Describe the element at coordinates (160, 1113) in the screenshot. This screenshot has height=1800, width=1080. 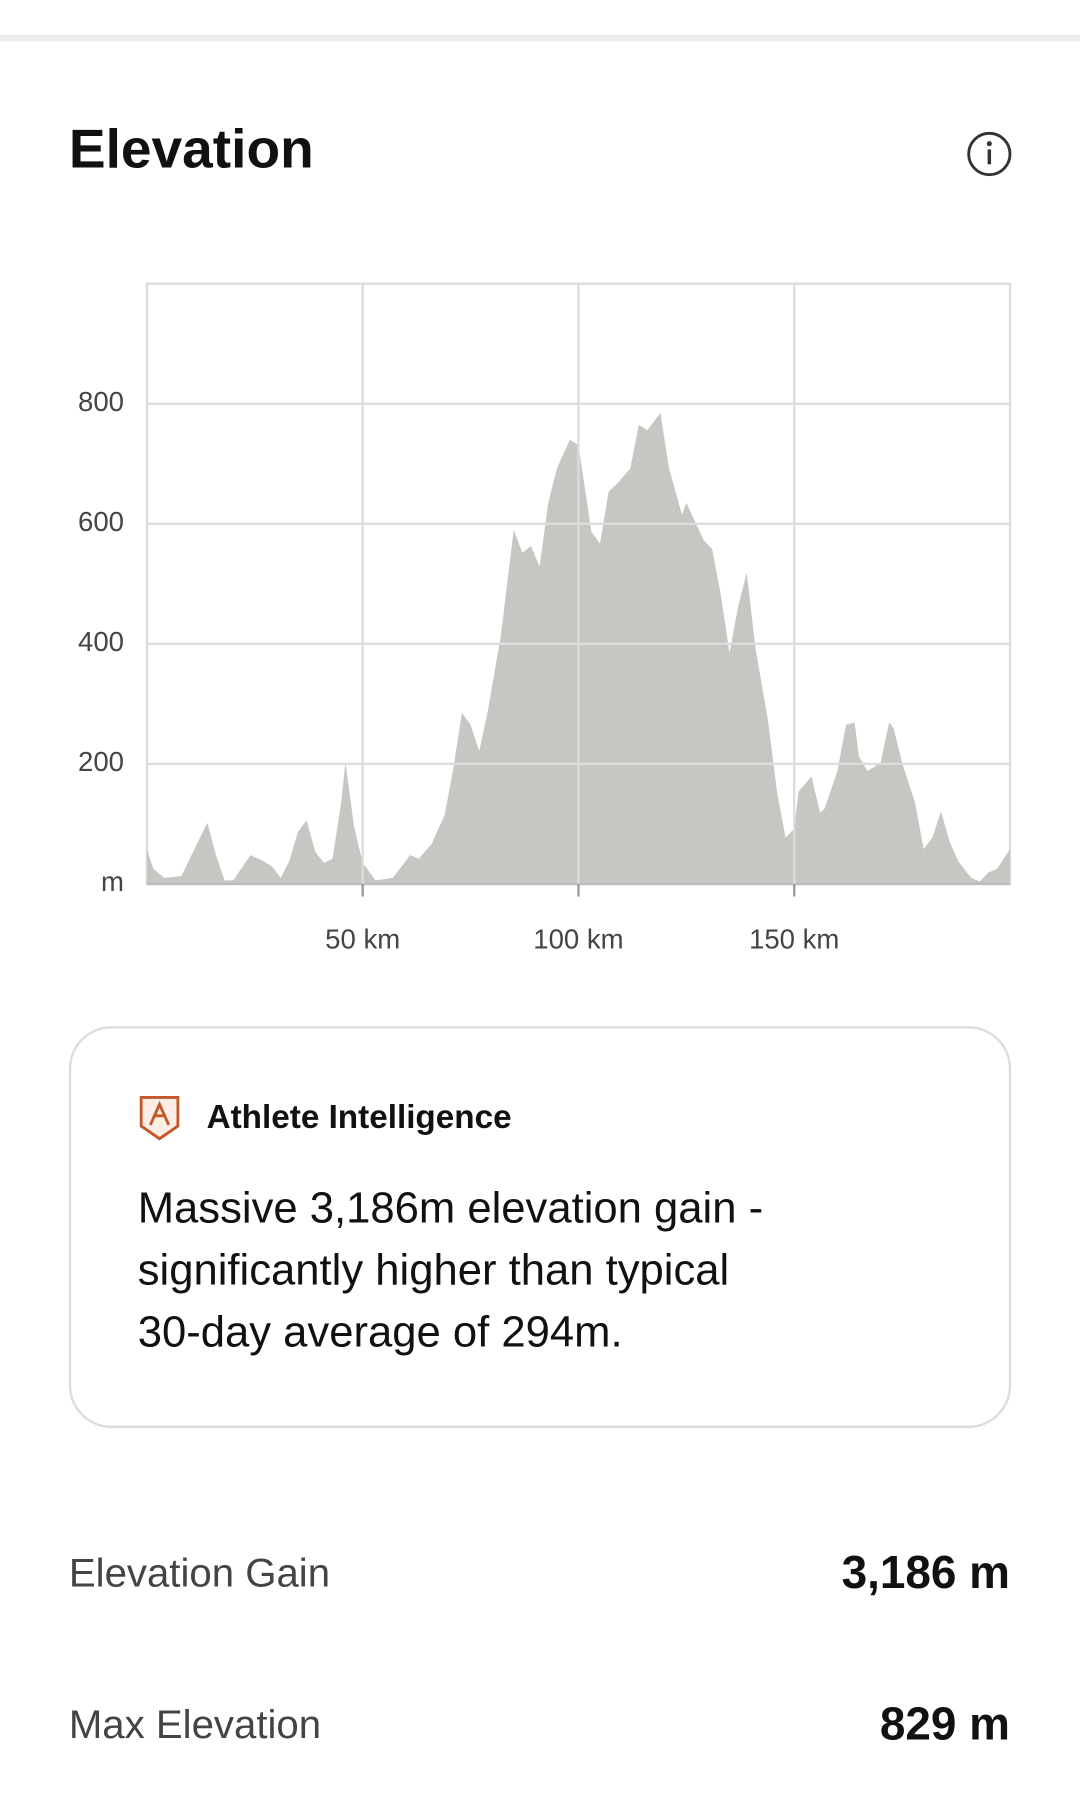
I see `shield-mark` at that location.